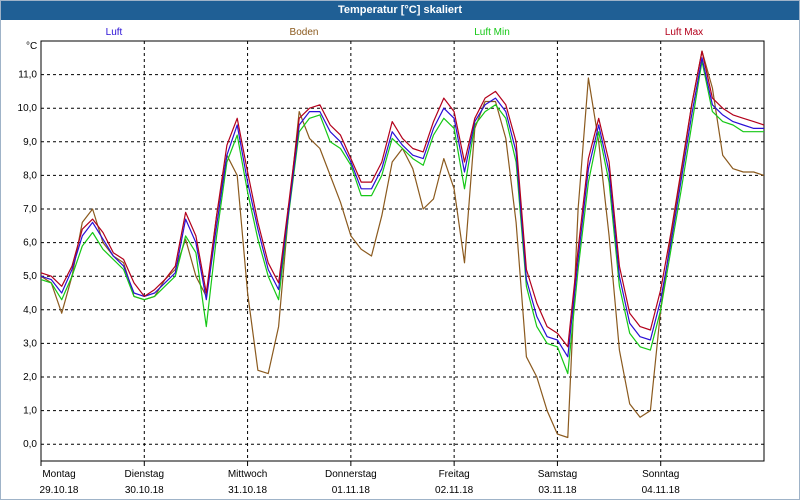 The height and width of the screenshot is (501, 800). I want to click on legend-boden: Boden, so click(304, 32).